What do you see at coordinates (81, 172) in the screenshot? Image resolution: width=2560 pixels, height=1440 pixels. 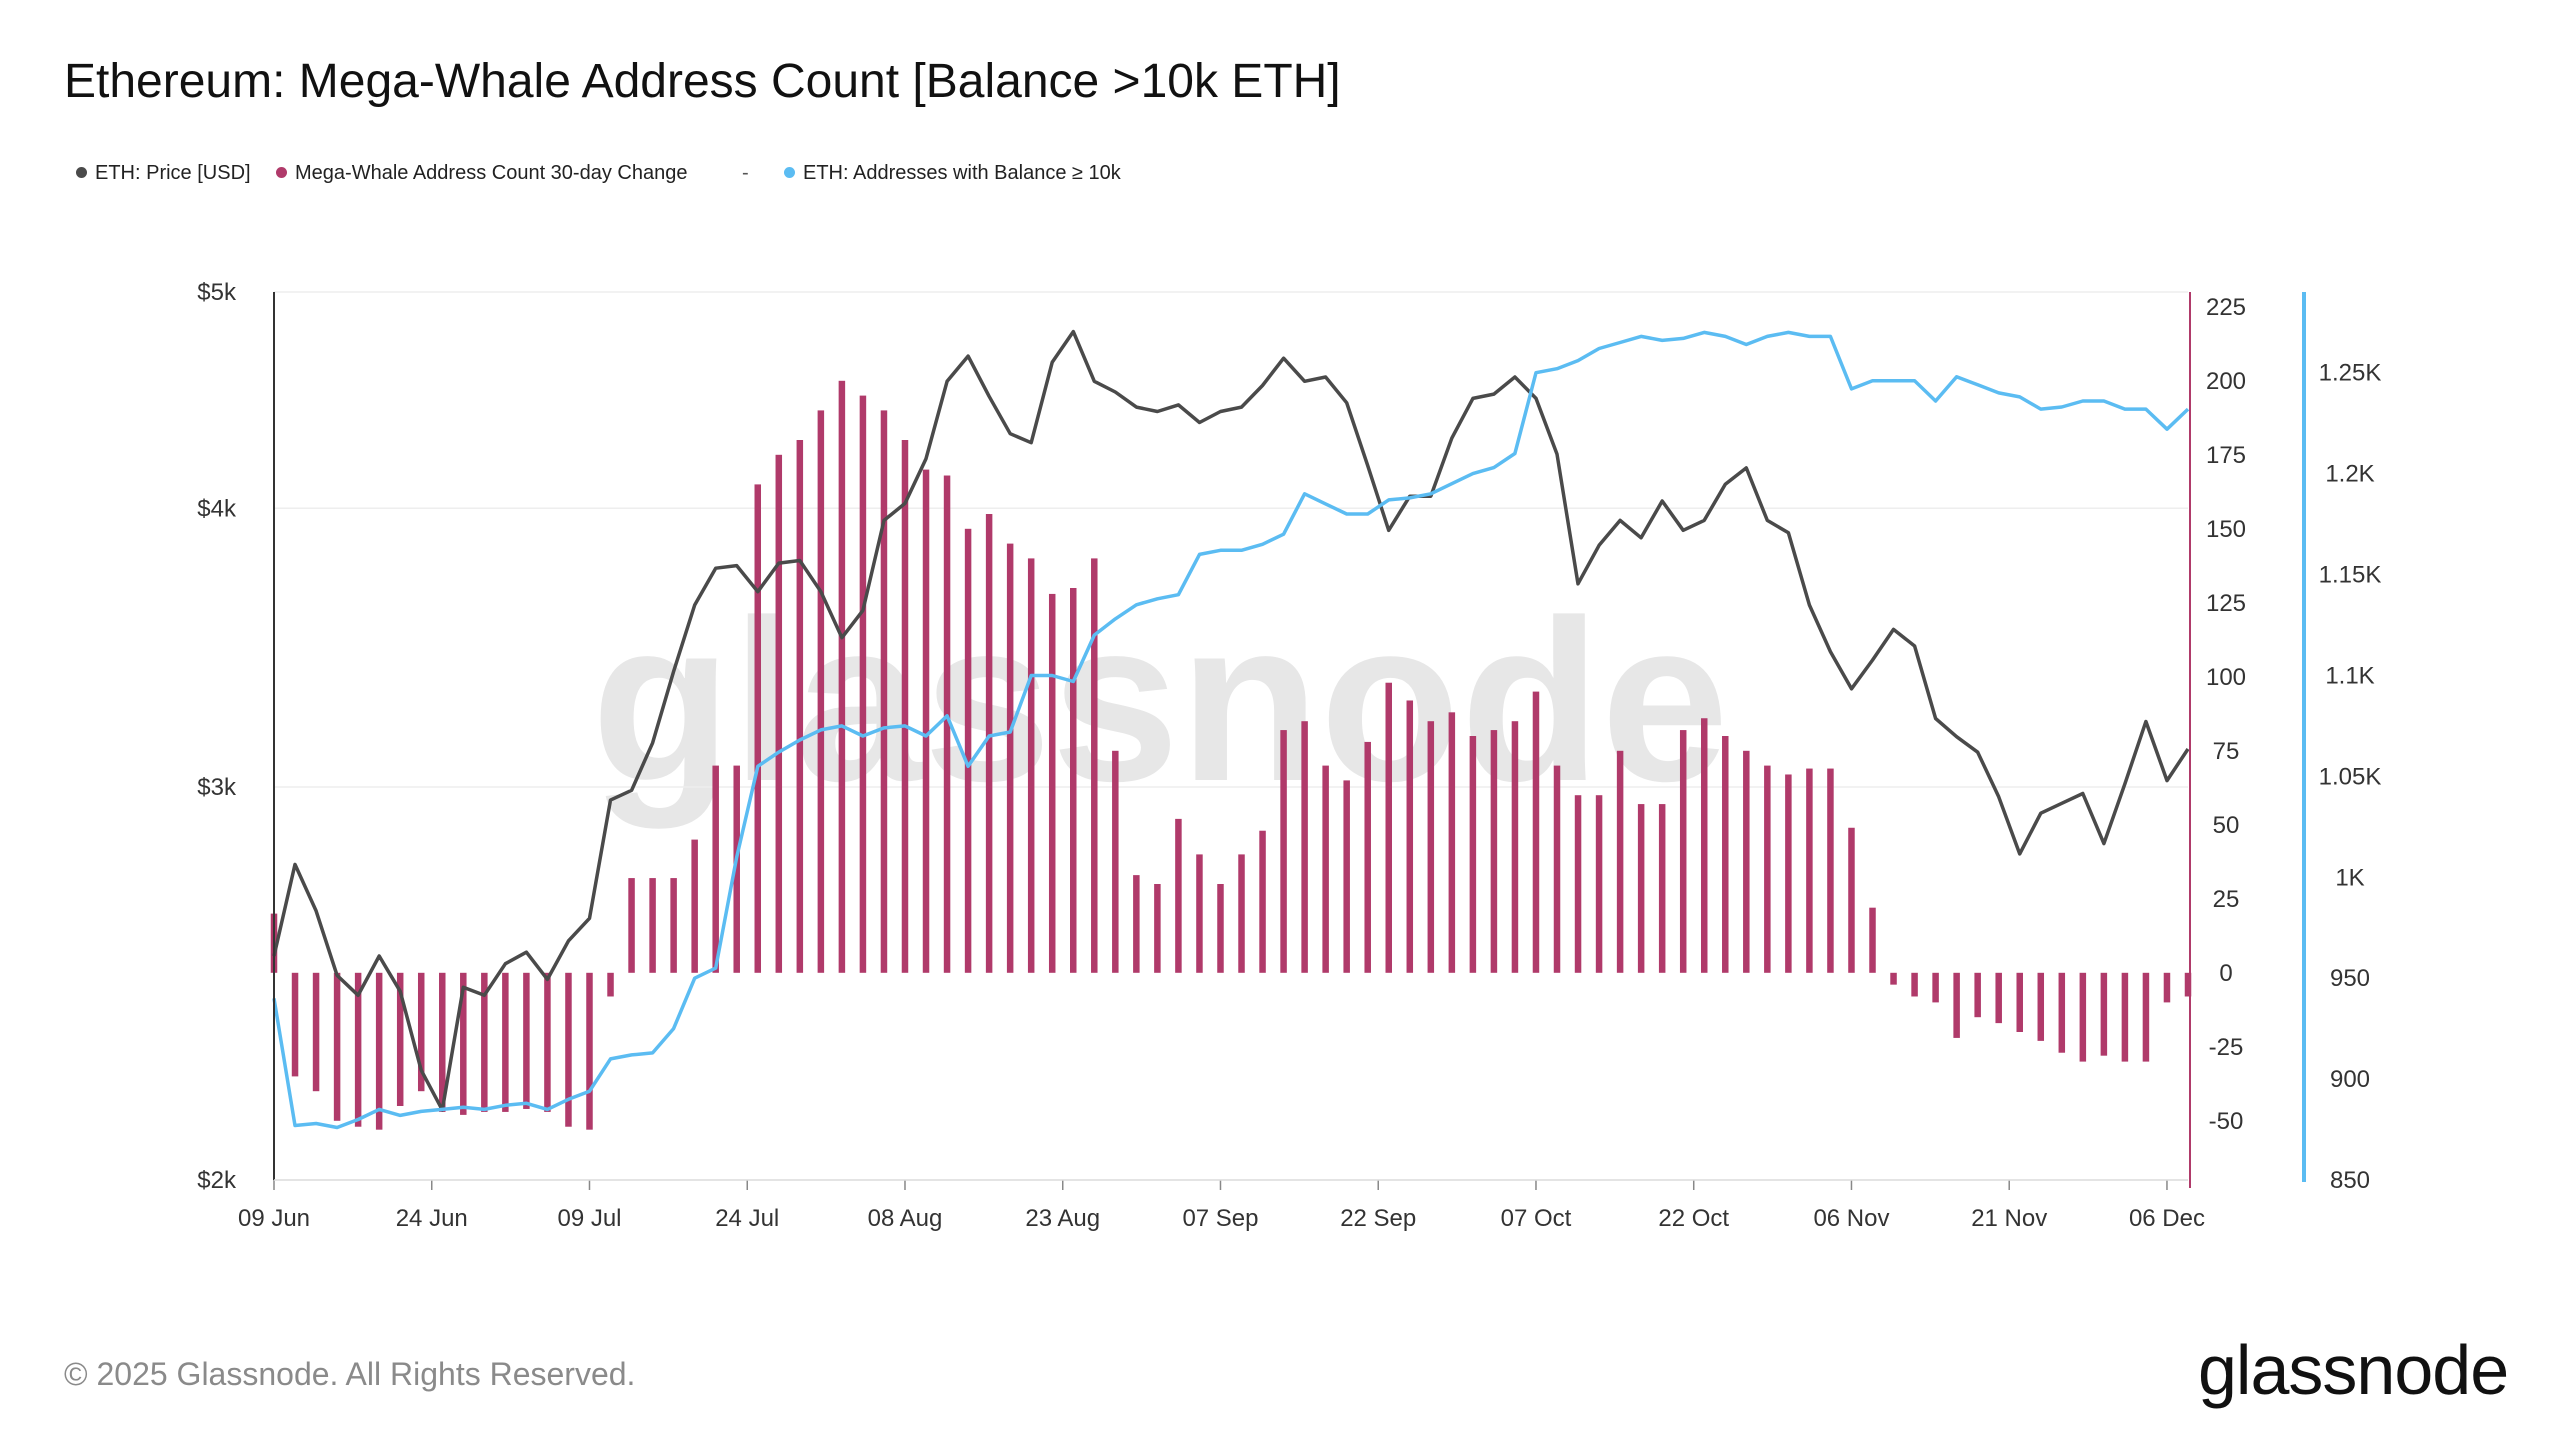 I see `legend-dot-price` at bounding box center [81, 172].